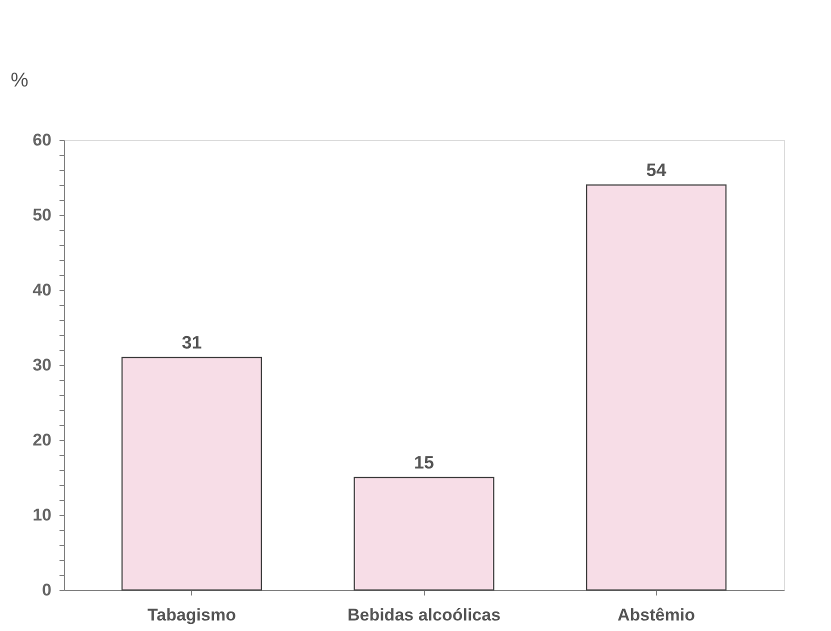 The height and width of the screenshot is (631, 831). What do you see at coordinates (42, 440) in the screenshot?
I see `y-tick-label: 20` at bounding box center [42, 440].